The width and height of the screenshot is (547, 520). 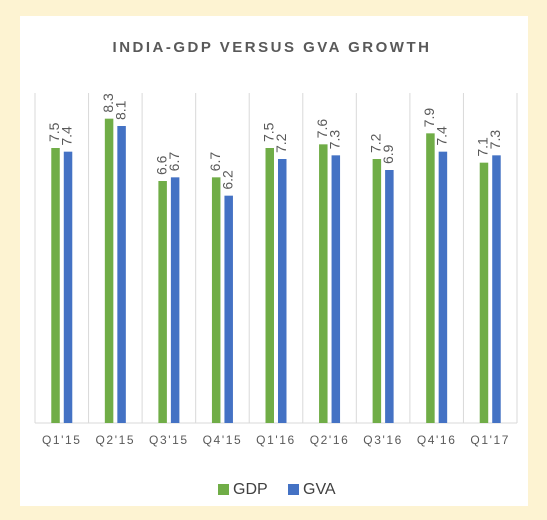 What do you see at coordinates (276, 440) in the screenshot?
I see `x-tick-label: Q1'16` at bounding box center [276, 440].